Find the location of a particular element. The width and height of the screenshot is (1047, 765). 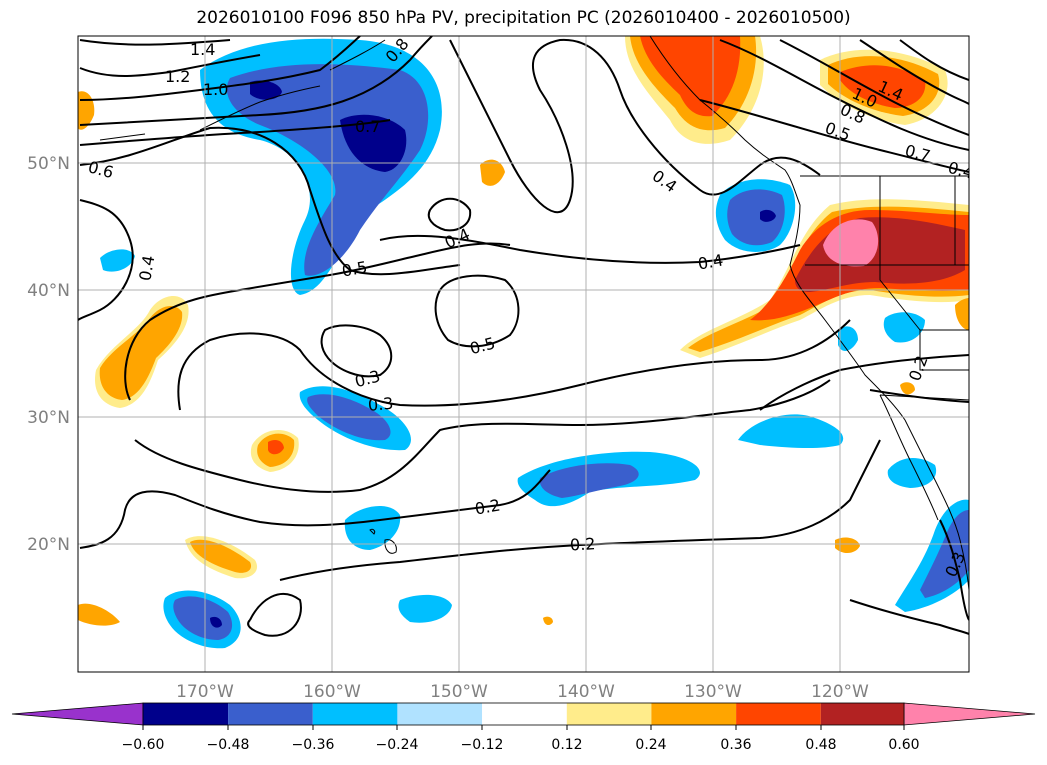

contour-label: 1.4 is located at coordinates (202, 49).